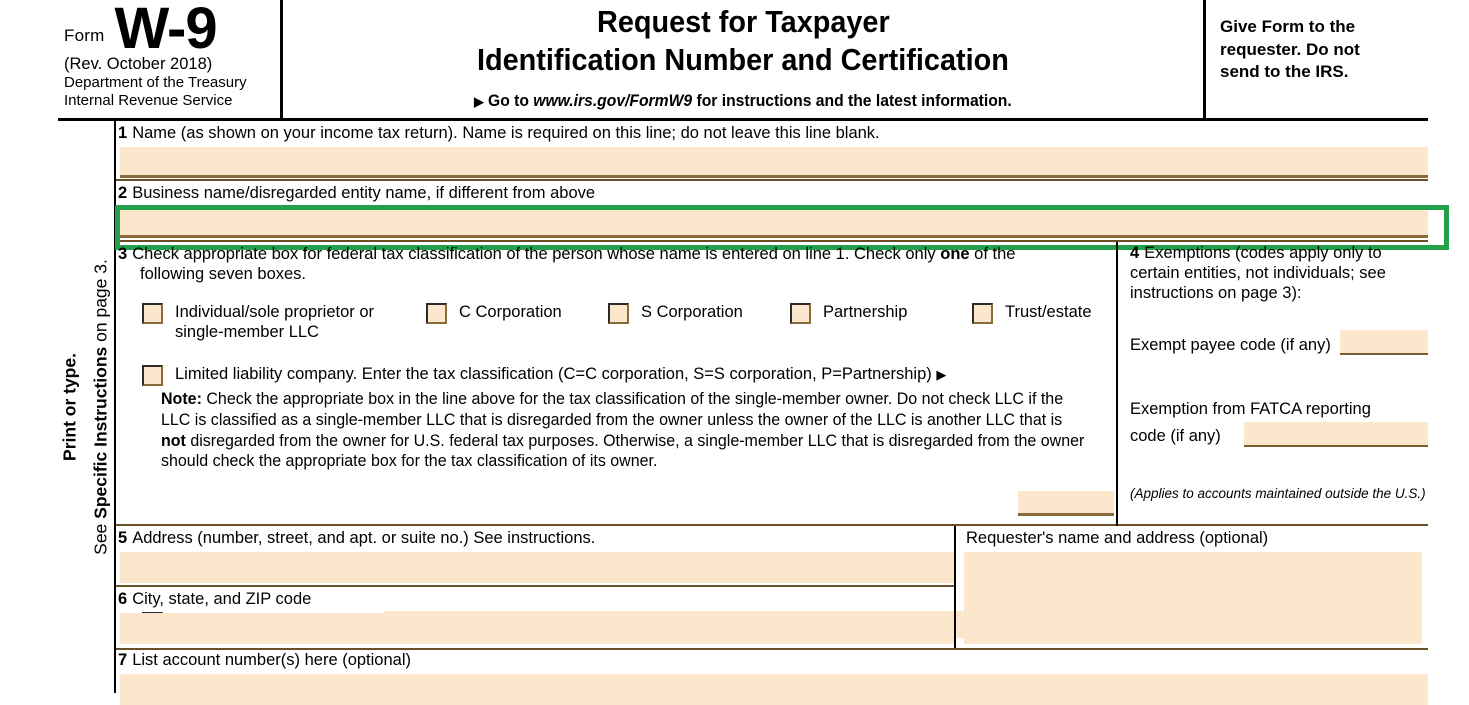 The width and height of the screenshot is (1469, 705). I want to click on line-5-number: 5, so click(123, 538).